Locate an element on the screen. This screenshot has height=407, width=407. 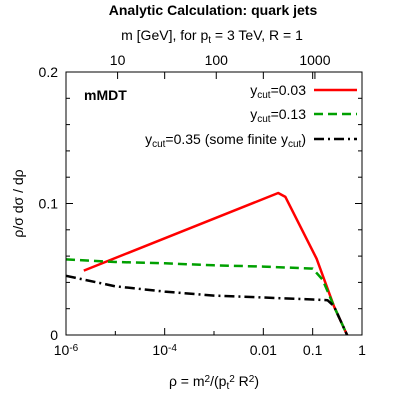
y-tick-label: 0.2 is located at coordinates (49, 72).